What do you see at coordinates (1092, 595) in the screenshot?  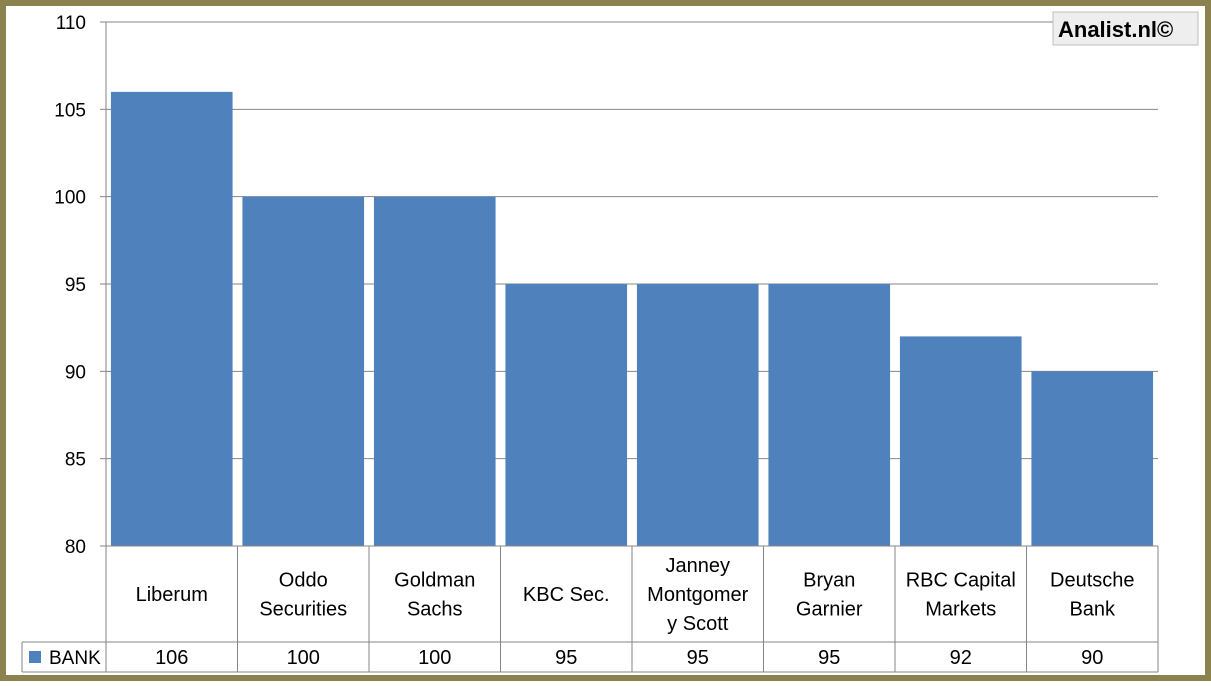 I see `x-category-label: Deutsche Bank` at bounding box center [1092, 595].